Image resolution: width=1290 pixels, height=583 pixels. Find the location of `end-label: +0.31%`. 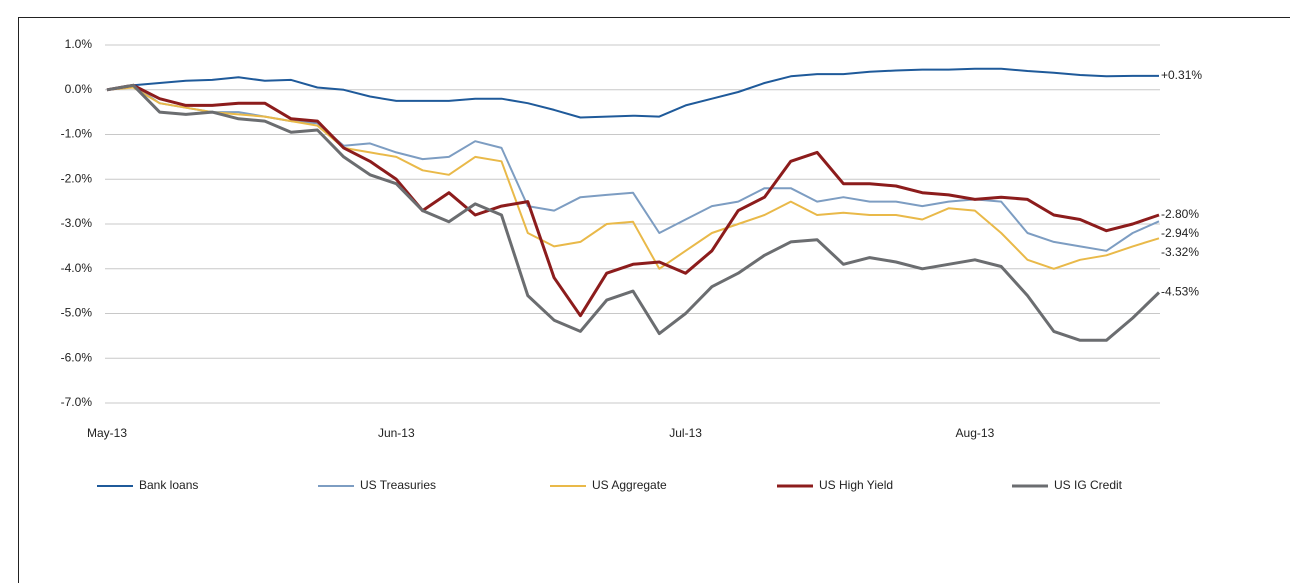

end-label: +0.31% is located at coordinates (1181, 75).